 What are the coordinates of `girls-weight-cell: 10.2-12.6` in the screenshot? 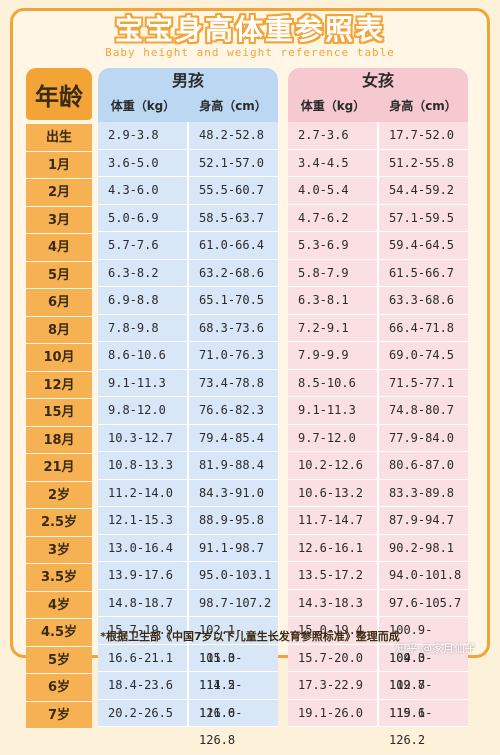 It's located at (333, 465).